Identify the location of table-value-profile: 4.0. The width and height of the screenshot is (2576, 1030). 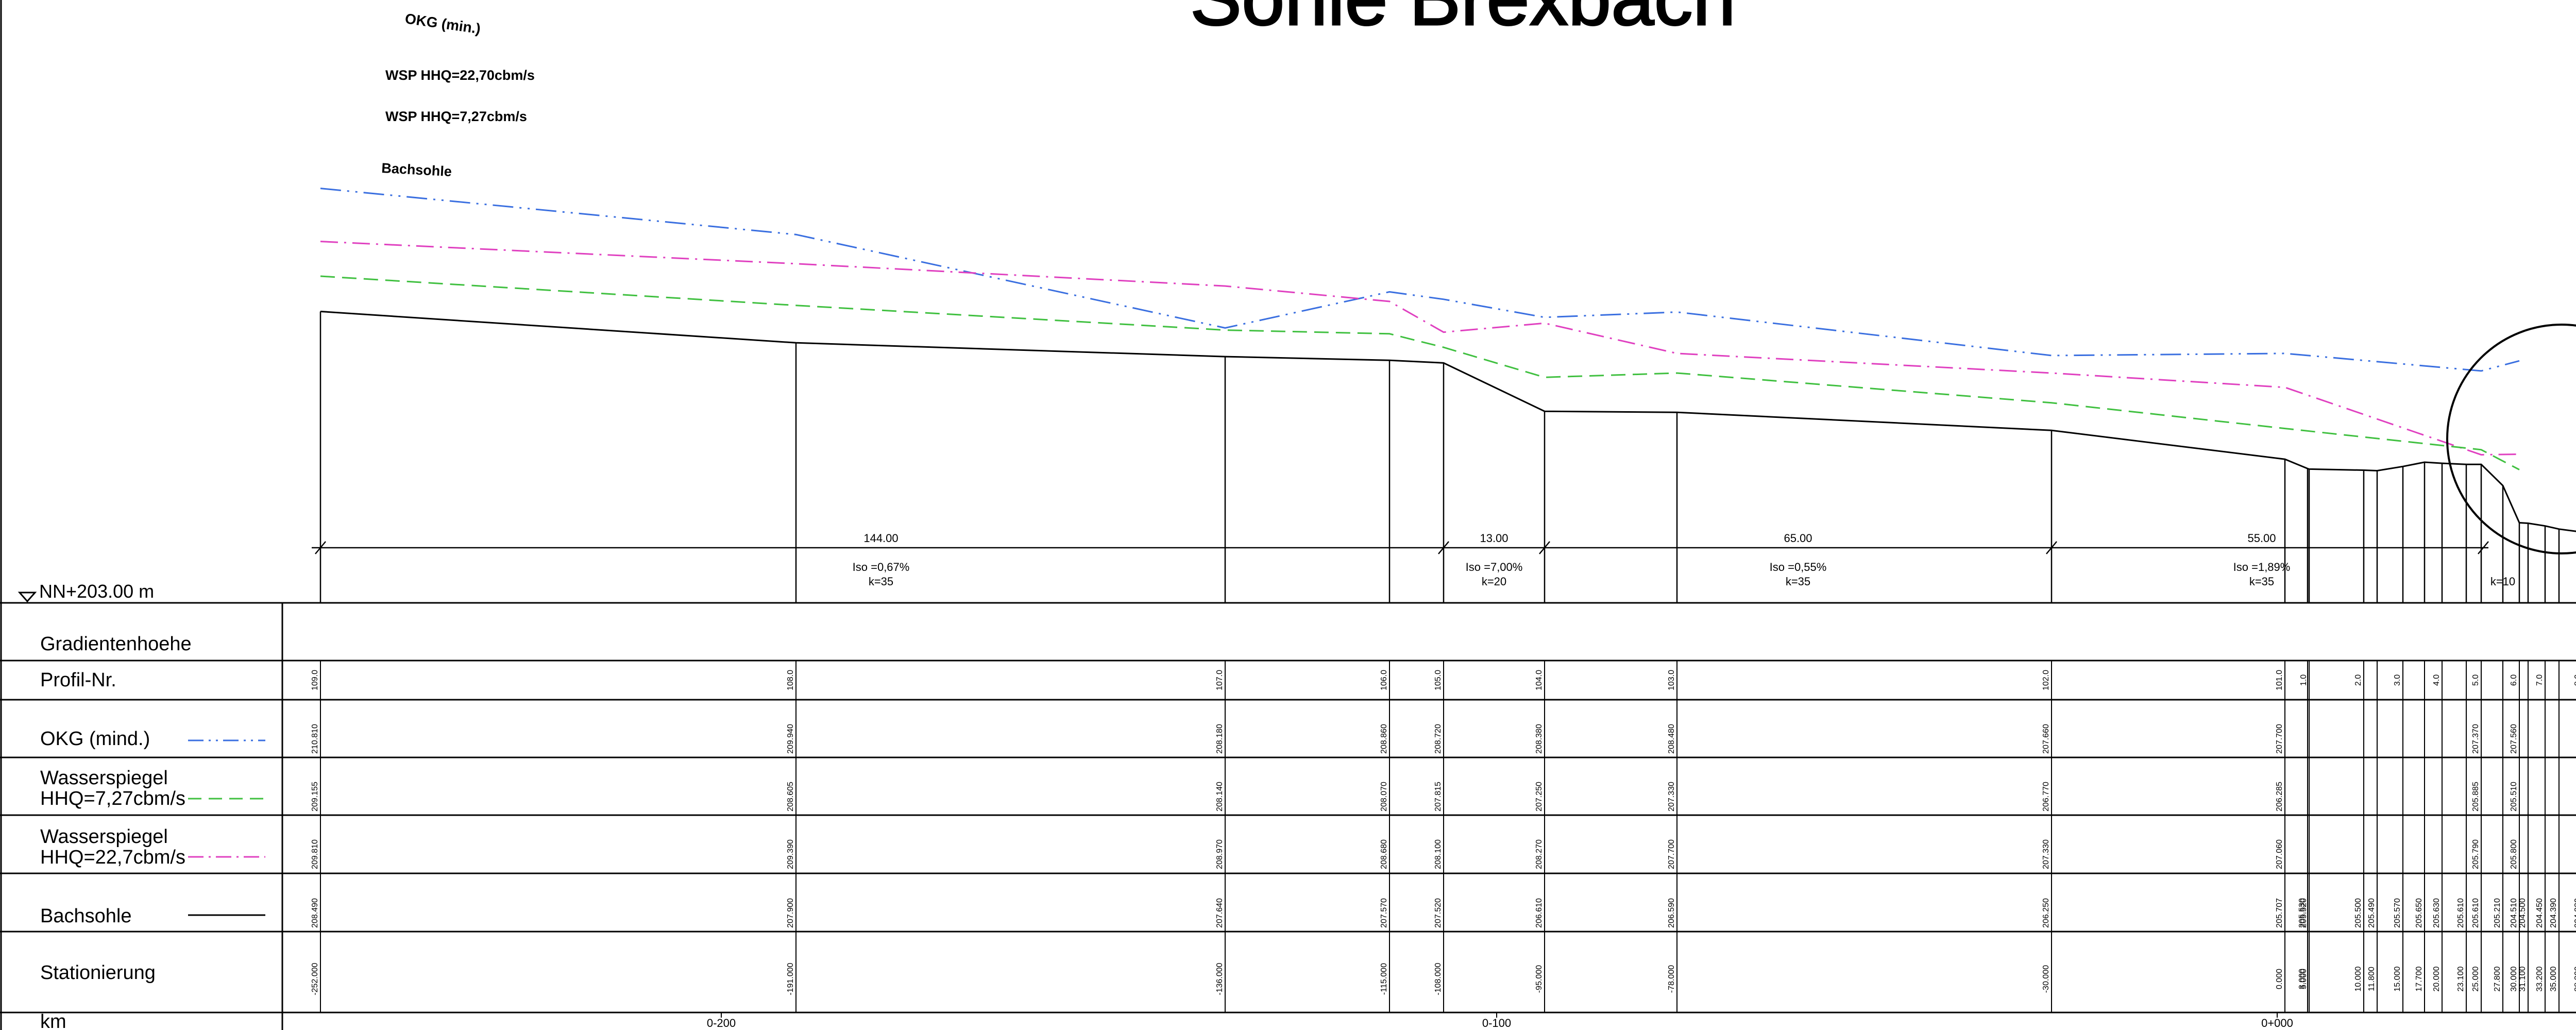
(2436, 680).